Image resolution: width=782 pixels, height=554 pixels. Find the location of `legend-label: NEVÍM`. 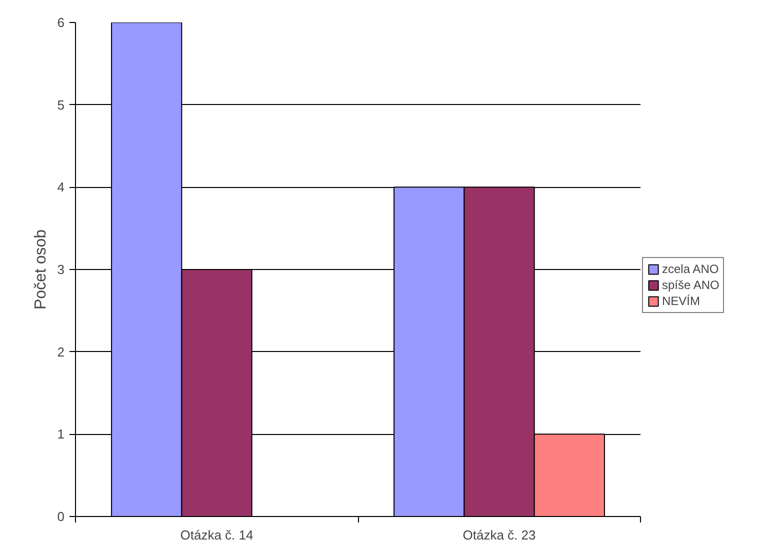

legend-label: NEVÍM is located at coordinates (681, 301).